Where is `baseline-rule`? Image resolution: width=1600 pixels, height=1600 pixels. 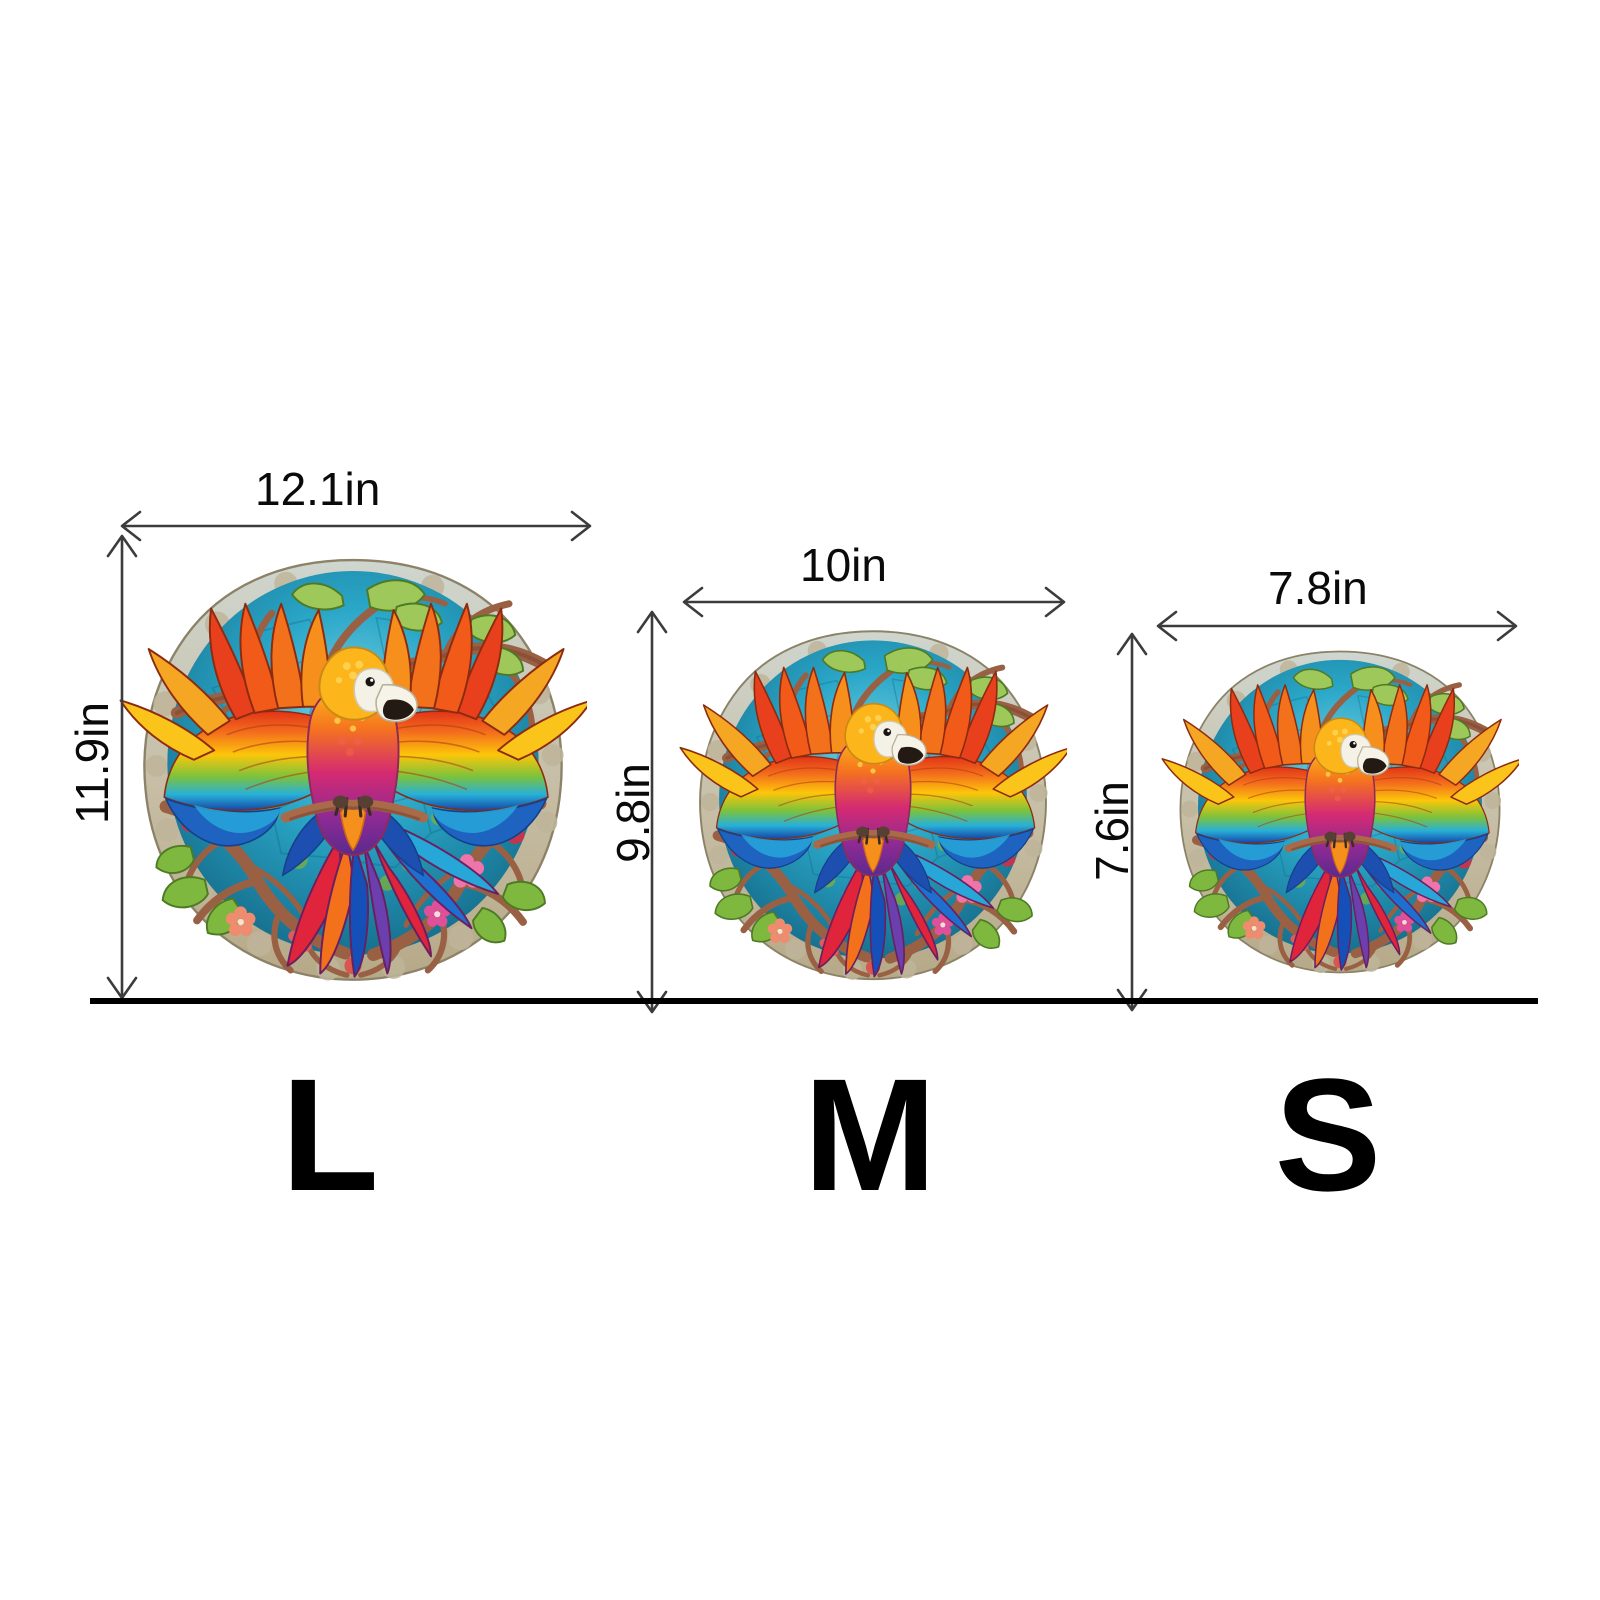
baseline-rule is located at coordinates (814, 1001).